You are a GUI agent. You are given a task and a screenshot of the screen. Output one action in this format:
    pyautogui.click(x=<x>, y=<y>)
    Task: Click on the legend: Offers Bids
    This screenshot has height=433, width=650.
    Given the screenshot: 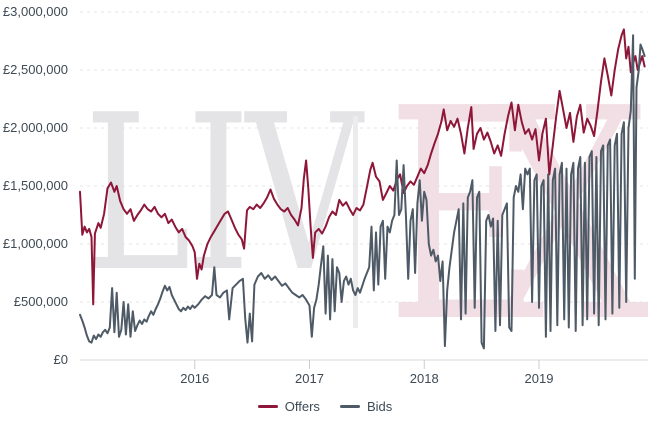 What is the action you would take?
    pyautogui.click(x=325, y=406)
    